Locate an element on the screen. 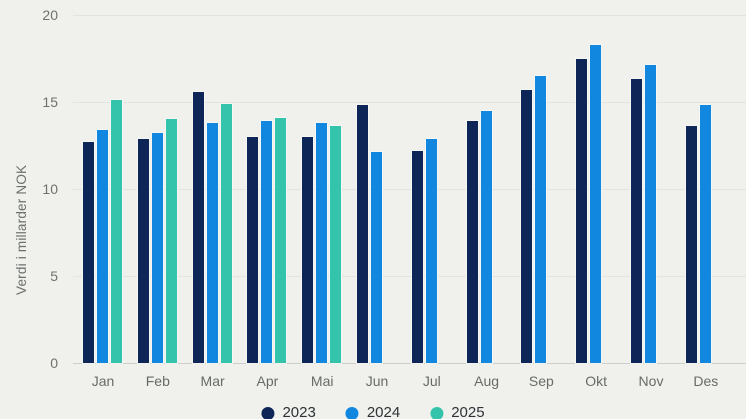 The width and height of the screenshot is (746, 419). bar-group-jun is located at coordinates (377, 234).